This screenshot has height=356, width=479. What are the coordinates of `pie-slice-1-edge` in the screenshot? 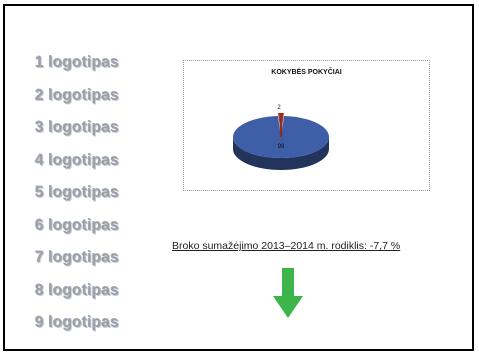 It's located at (281, 125).